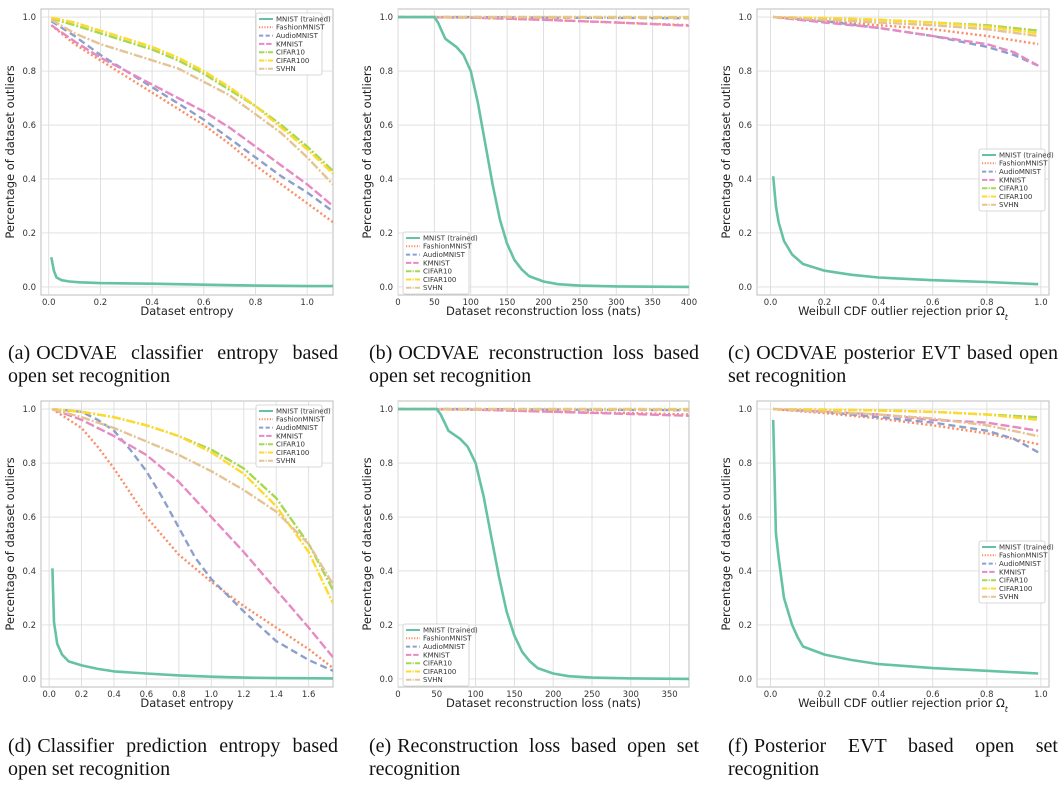 The height and width of the screenshot is (786, 1058). I want to click on caption-label: (e), so click(380, 746).